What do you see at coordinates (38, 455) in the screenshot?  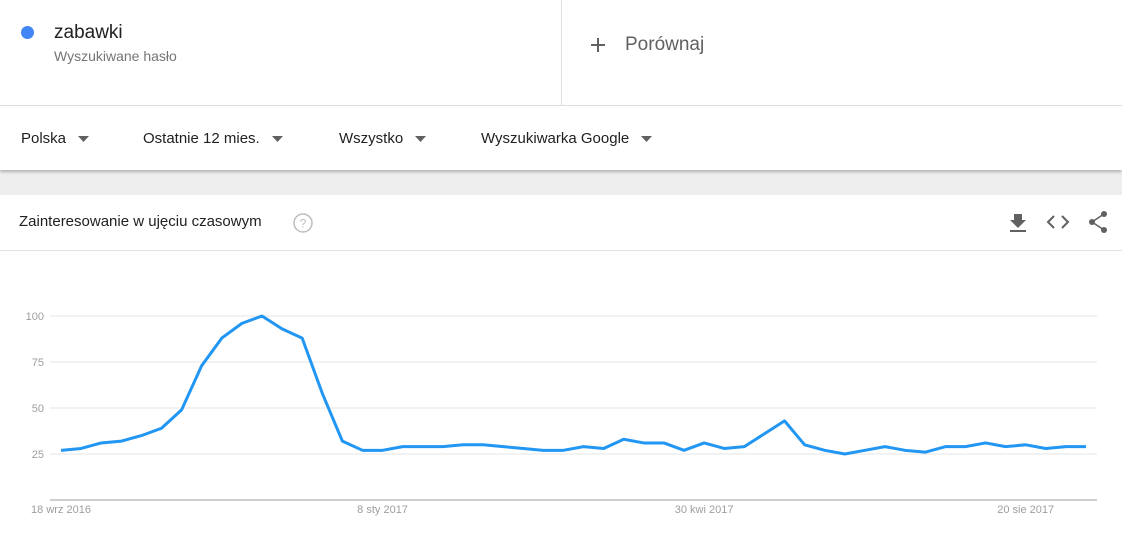 I see `y-tick-label: 25` at bounding box center [38, 455].